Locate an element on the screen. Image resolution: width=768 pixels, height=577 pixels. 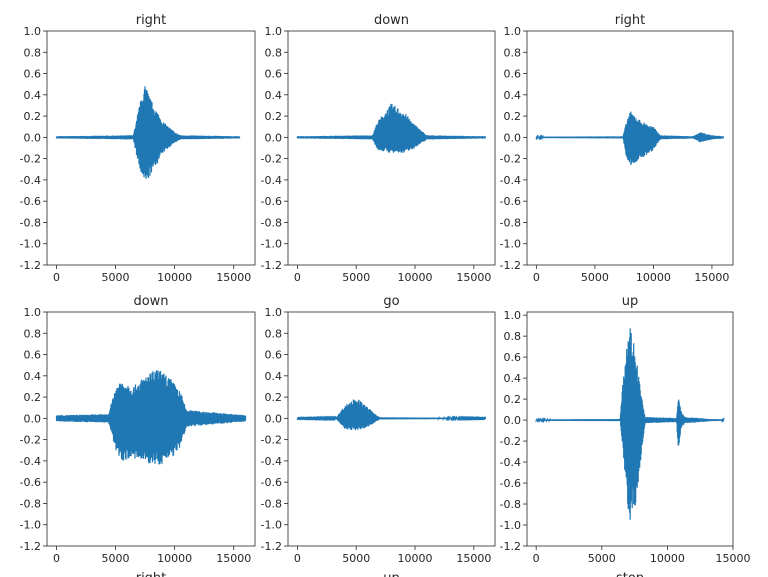
x-axis-label: stop is located at coordinates (630, 574).